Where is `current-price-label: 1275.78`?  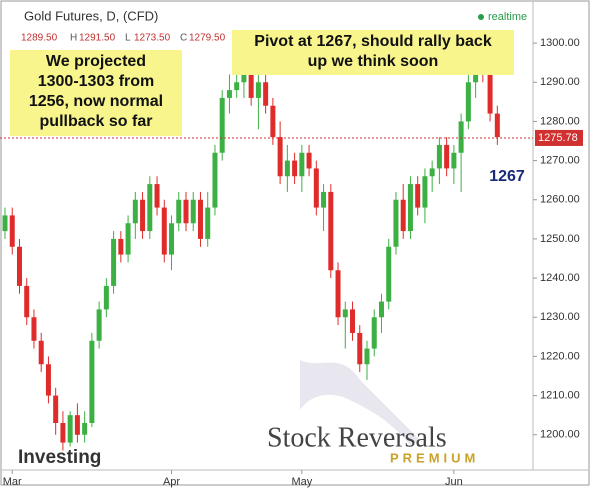 current-price-label: 1275.78 is located at coordinates (558, 138).